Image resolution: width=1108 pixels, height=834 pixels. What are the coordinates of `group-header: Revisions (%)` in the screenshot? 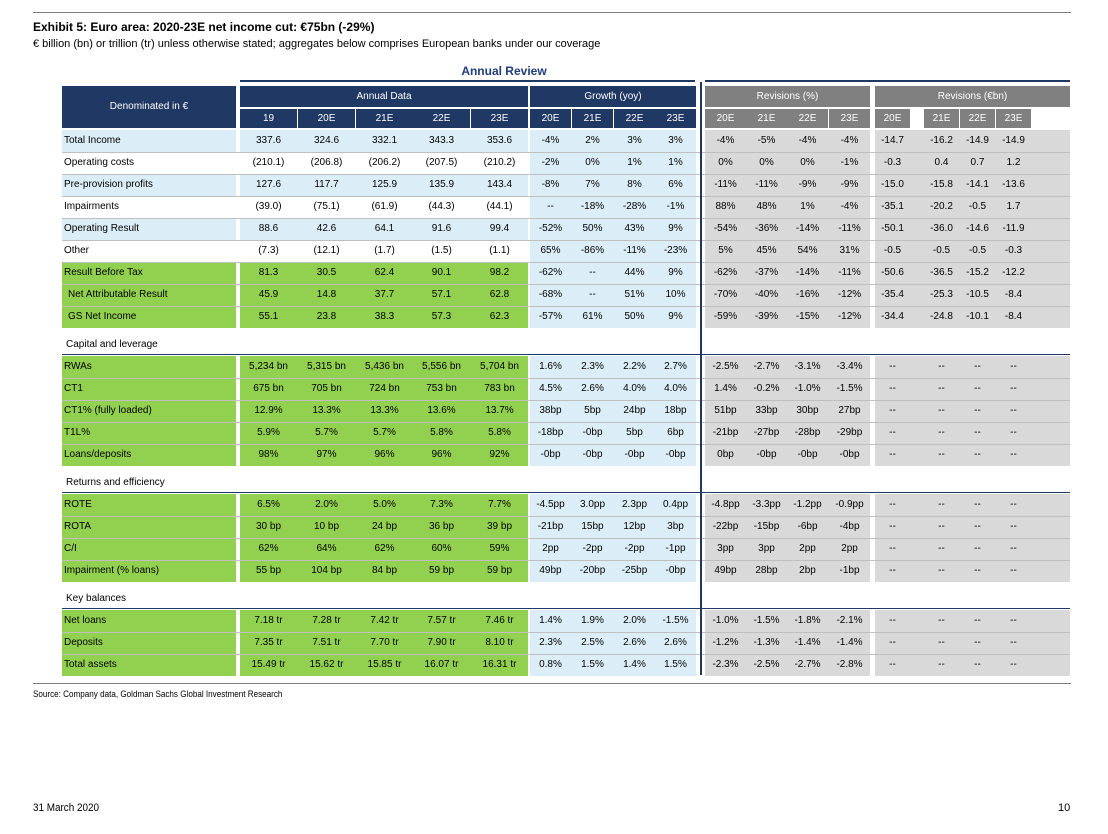 It's located at (787, 96).